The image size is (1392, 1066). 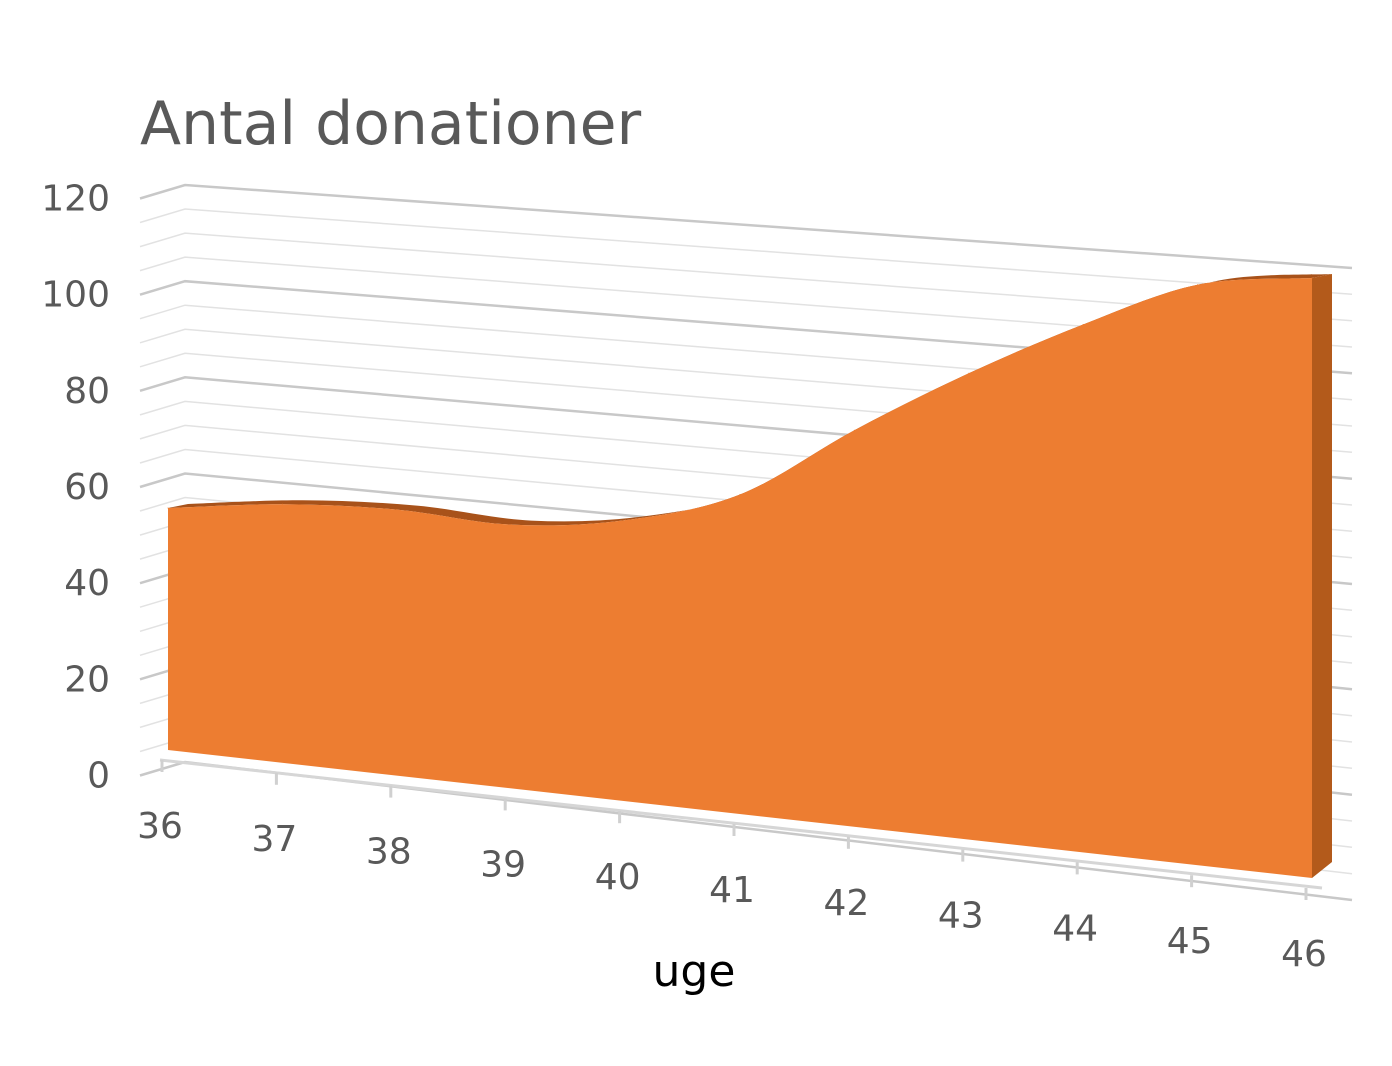 What do you see at coordinates (75, 199) in the screenshot?
I see `y-tick-label: 120` at bounding box center [75, 199].